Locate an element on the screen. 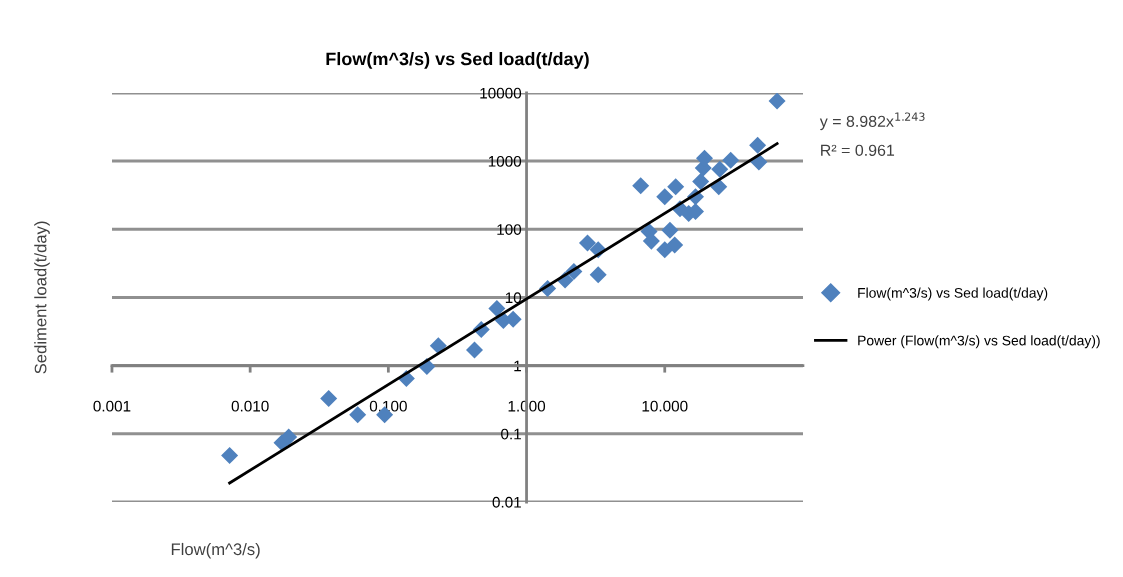 This screenshot has width=1123, height=577. legend-label: Flow(m^3/s) vs Sed load(t/day) is located at coordinates (953, 294).